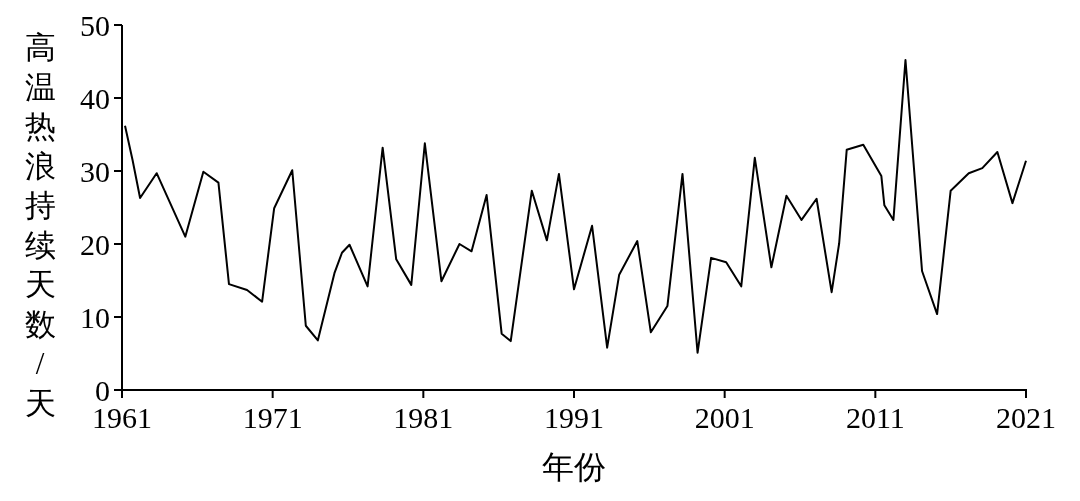 The height and width of the screenshot is (501, 1080). Describe the element at coordinates (875, 417) in the screenshot. I see `x-tick-label: 2011` at that location.